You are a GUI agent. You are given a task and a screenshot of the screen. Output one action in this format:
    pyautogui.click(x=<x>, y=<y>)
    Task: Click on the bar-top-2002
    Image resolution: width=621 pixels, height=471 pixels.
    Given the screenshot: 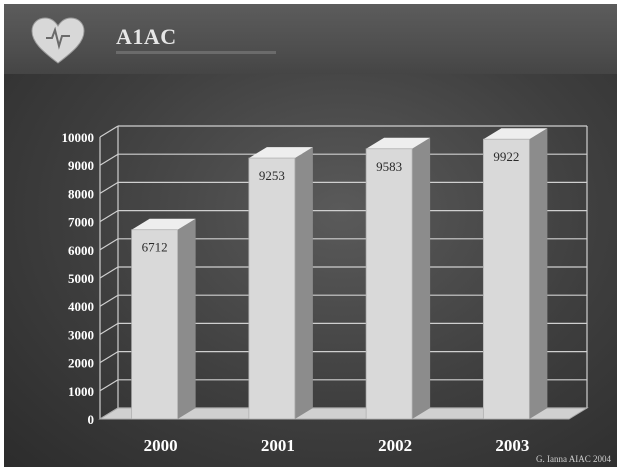 What is the action you would take?
    pyautogui.click(x=398, y=143)
    